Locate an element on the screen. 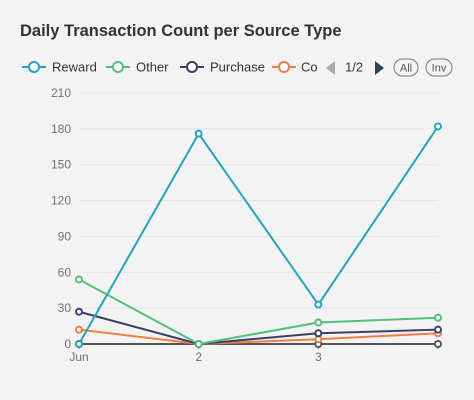 This screenshot has height=400, width=474. legend-prev-page-icon is located at coordinates (330, 68).